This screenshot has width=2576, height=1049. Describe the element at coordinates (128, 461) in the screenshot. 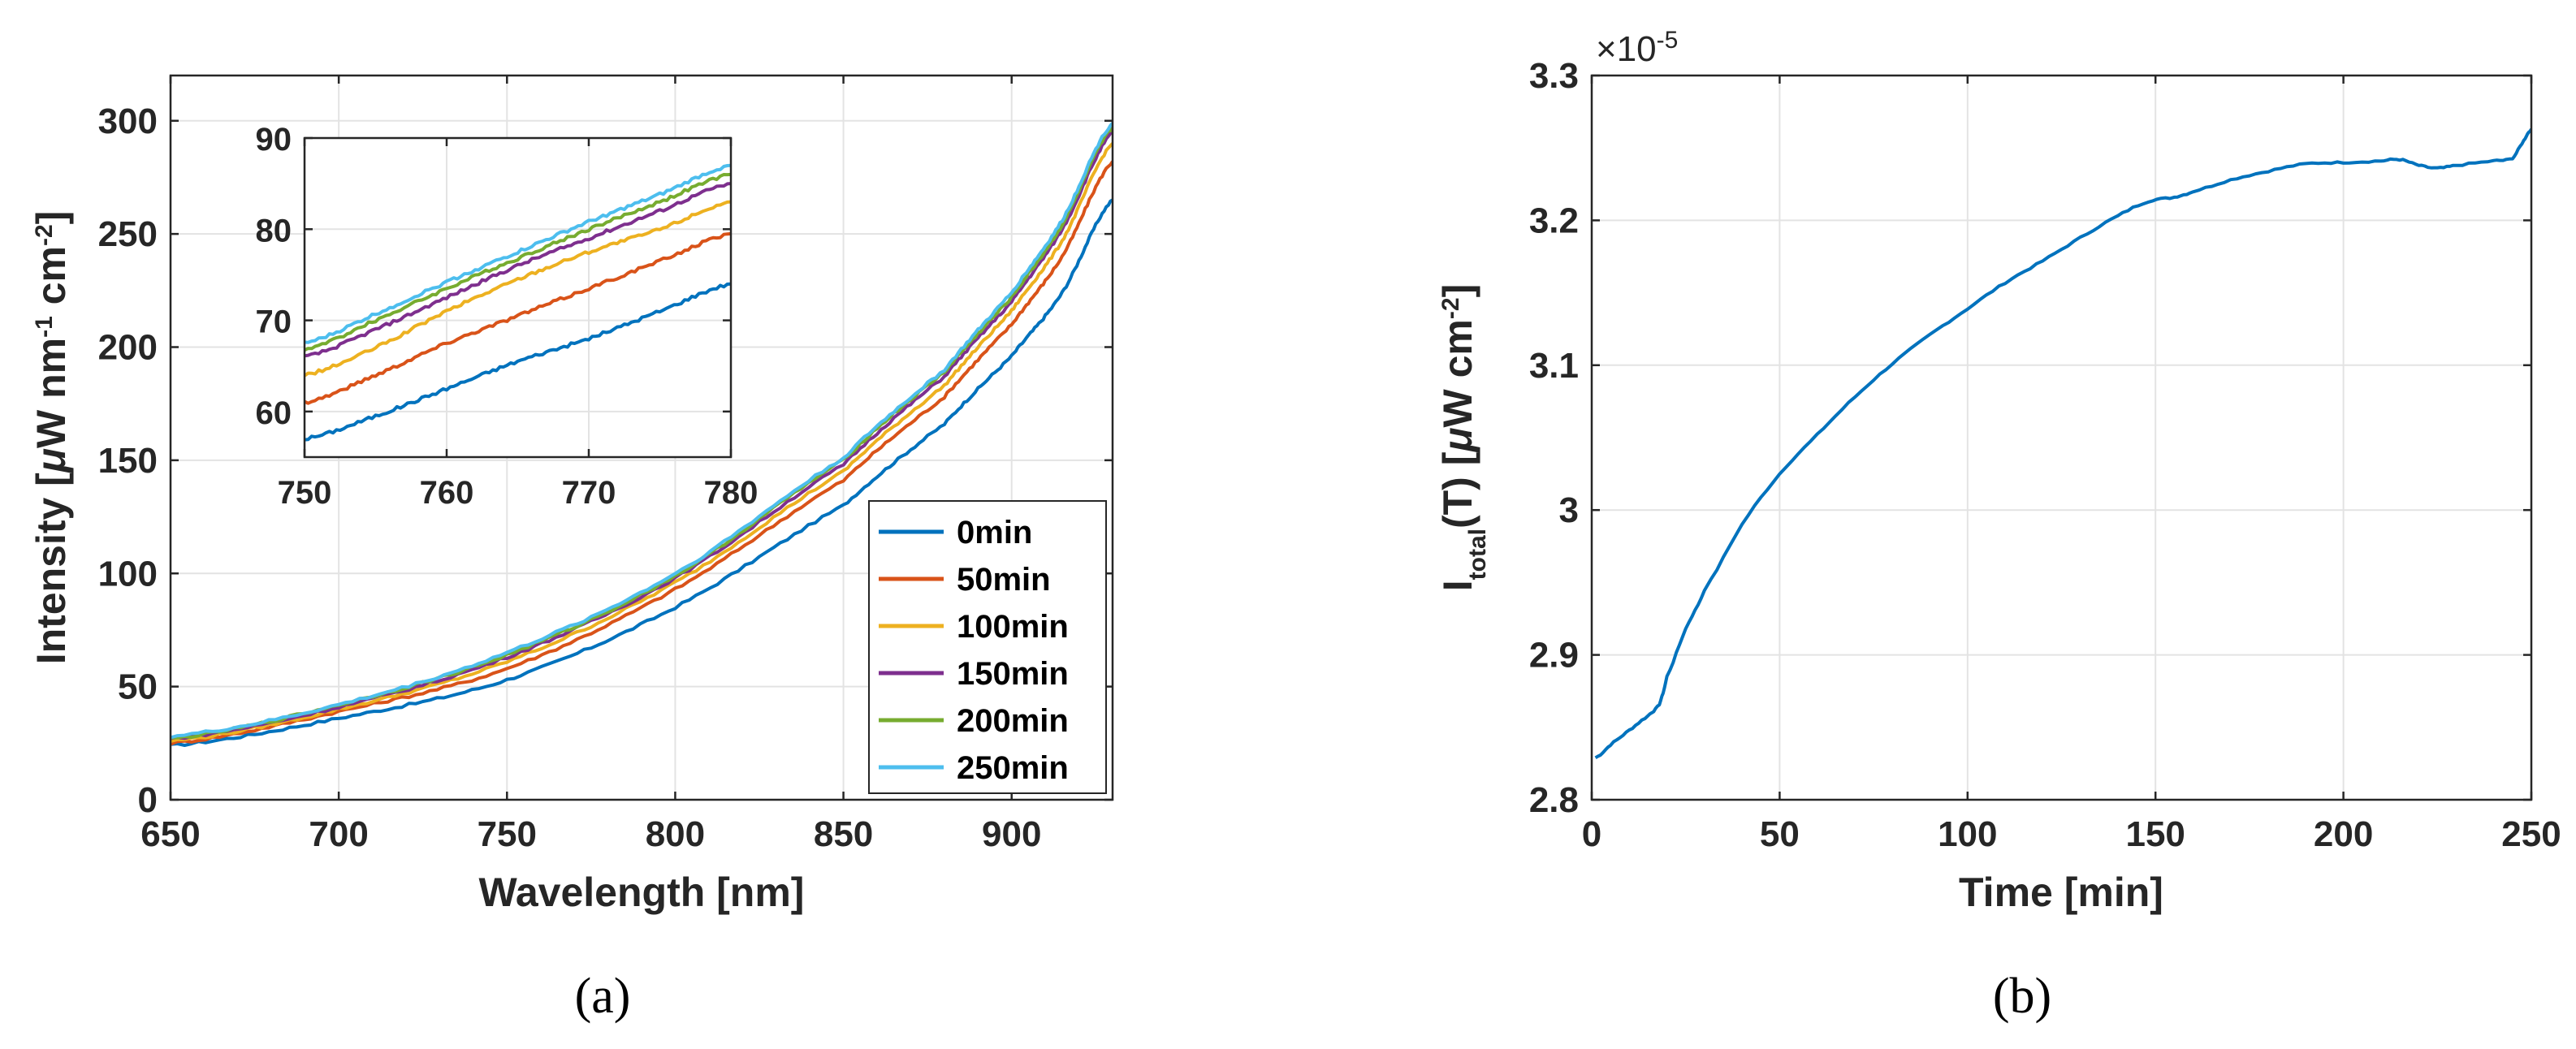

I see `panel-a-y-tick-label: 150` at that location.